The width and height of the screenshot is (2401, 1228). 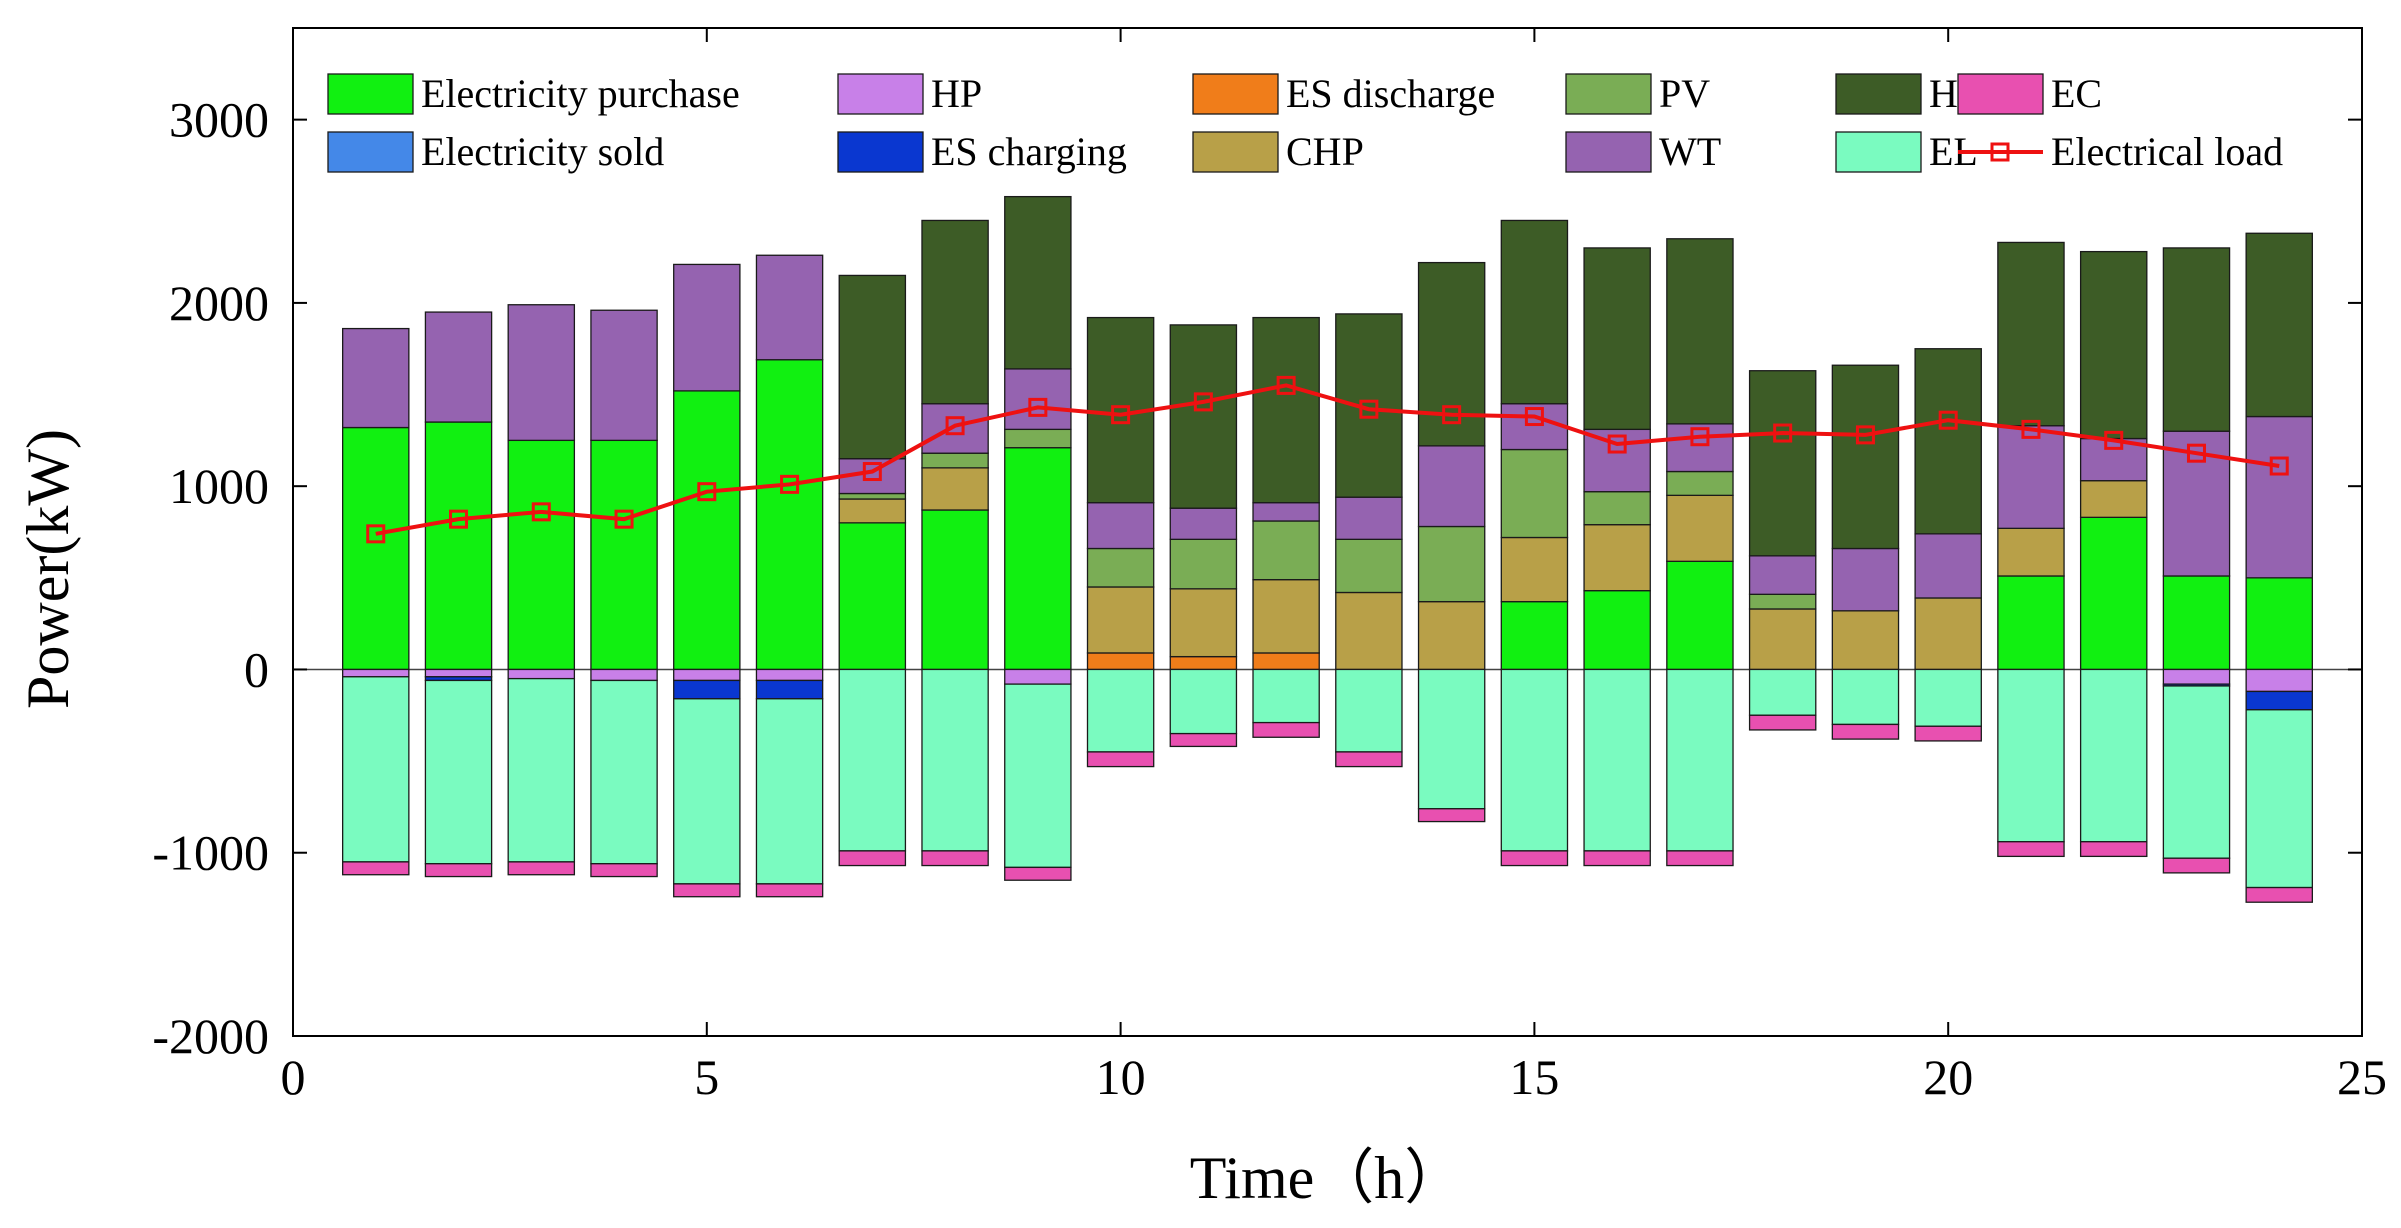 What do you see at coordinates (624, 772) in the screenshot?
I see `bar-el-h4` at bounding box center [624, 772].